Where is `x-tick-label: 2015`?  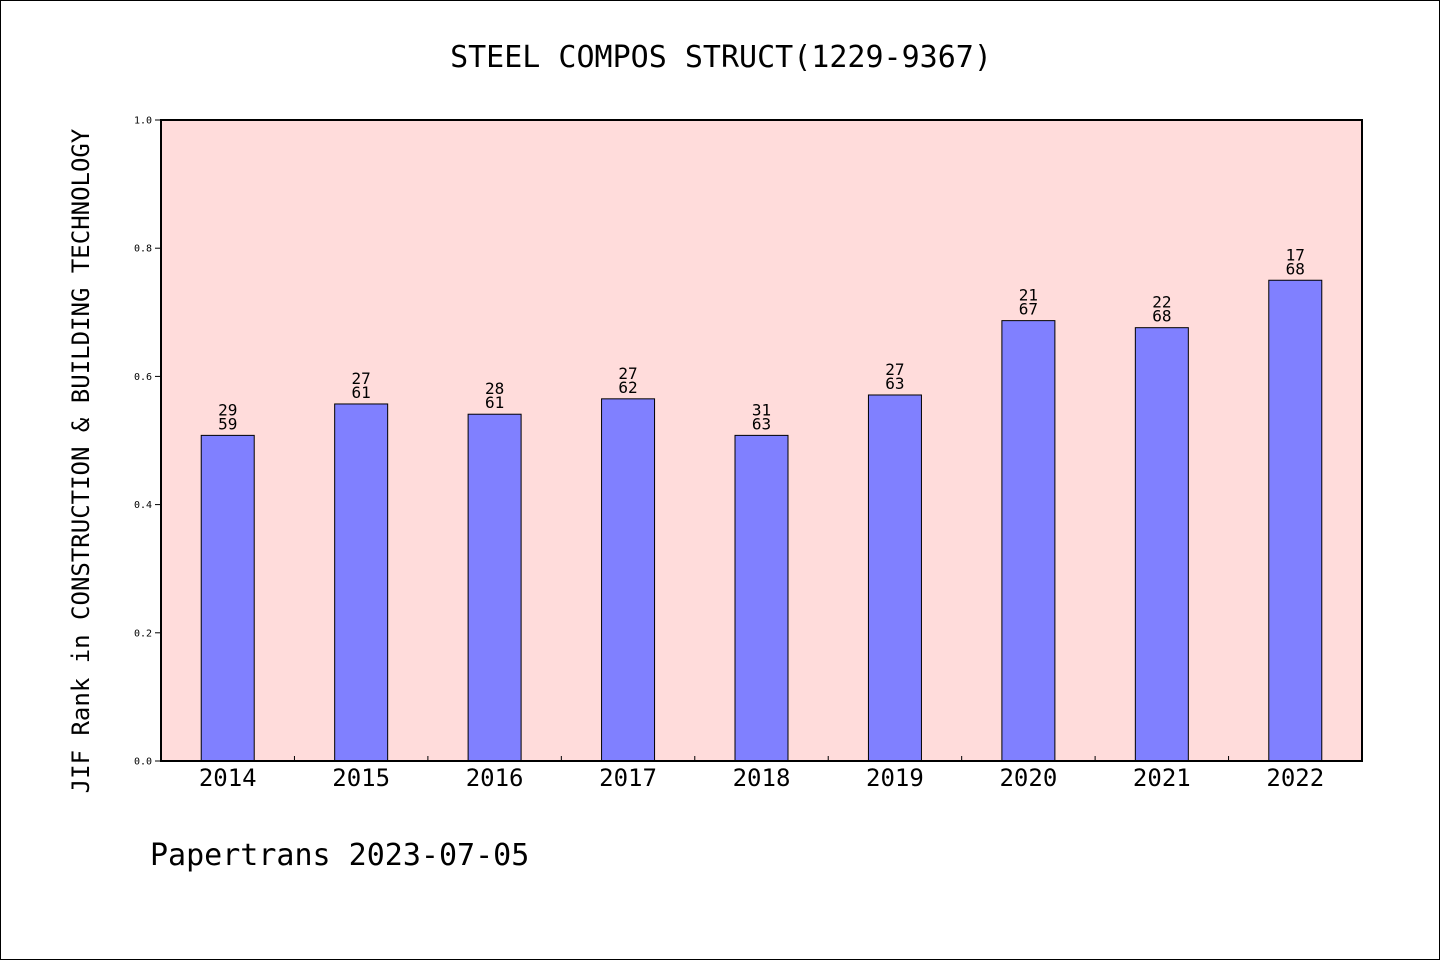 x-tick-label: 2015 is located at coordinates (361, 778).